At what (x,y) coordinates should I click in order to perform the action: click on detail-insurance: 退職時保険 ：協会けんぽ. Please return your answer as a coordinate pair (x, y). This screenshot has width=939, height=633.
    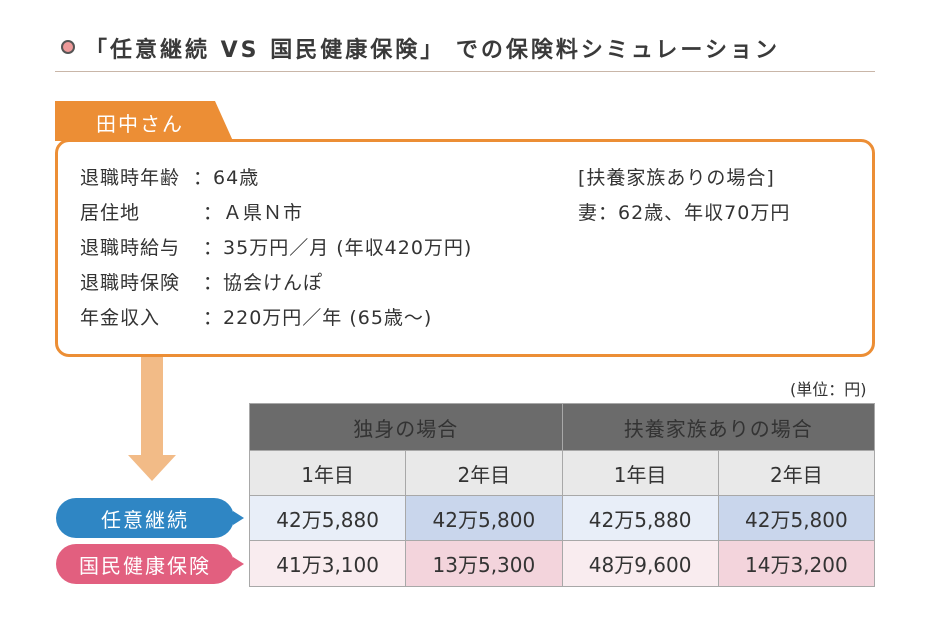
    Looking at the image, I should click on (201, 281).